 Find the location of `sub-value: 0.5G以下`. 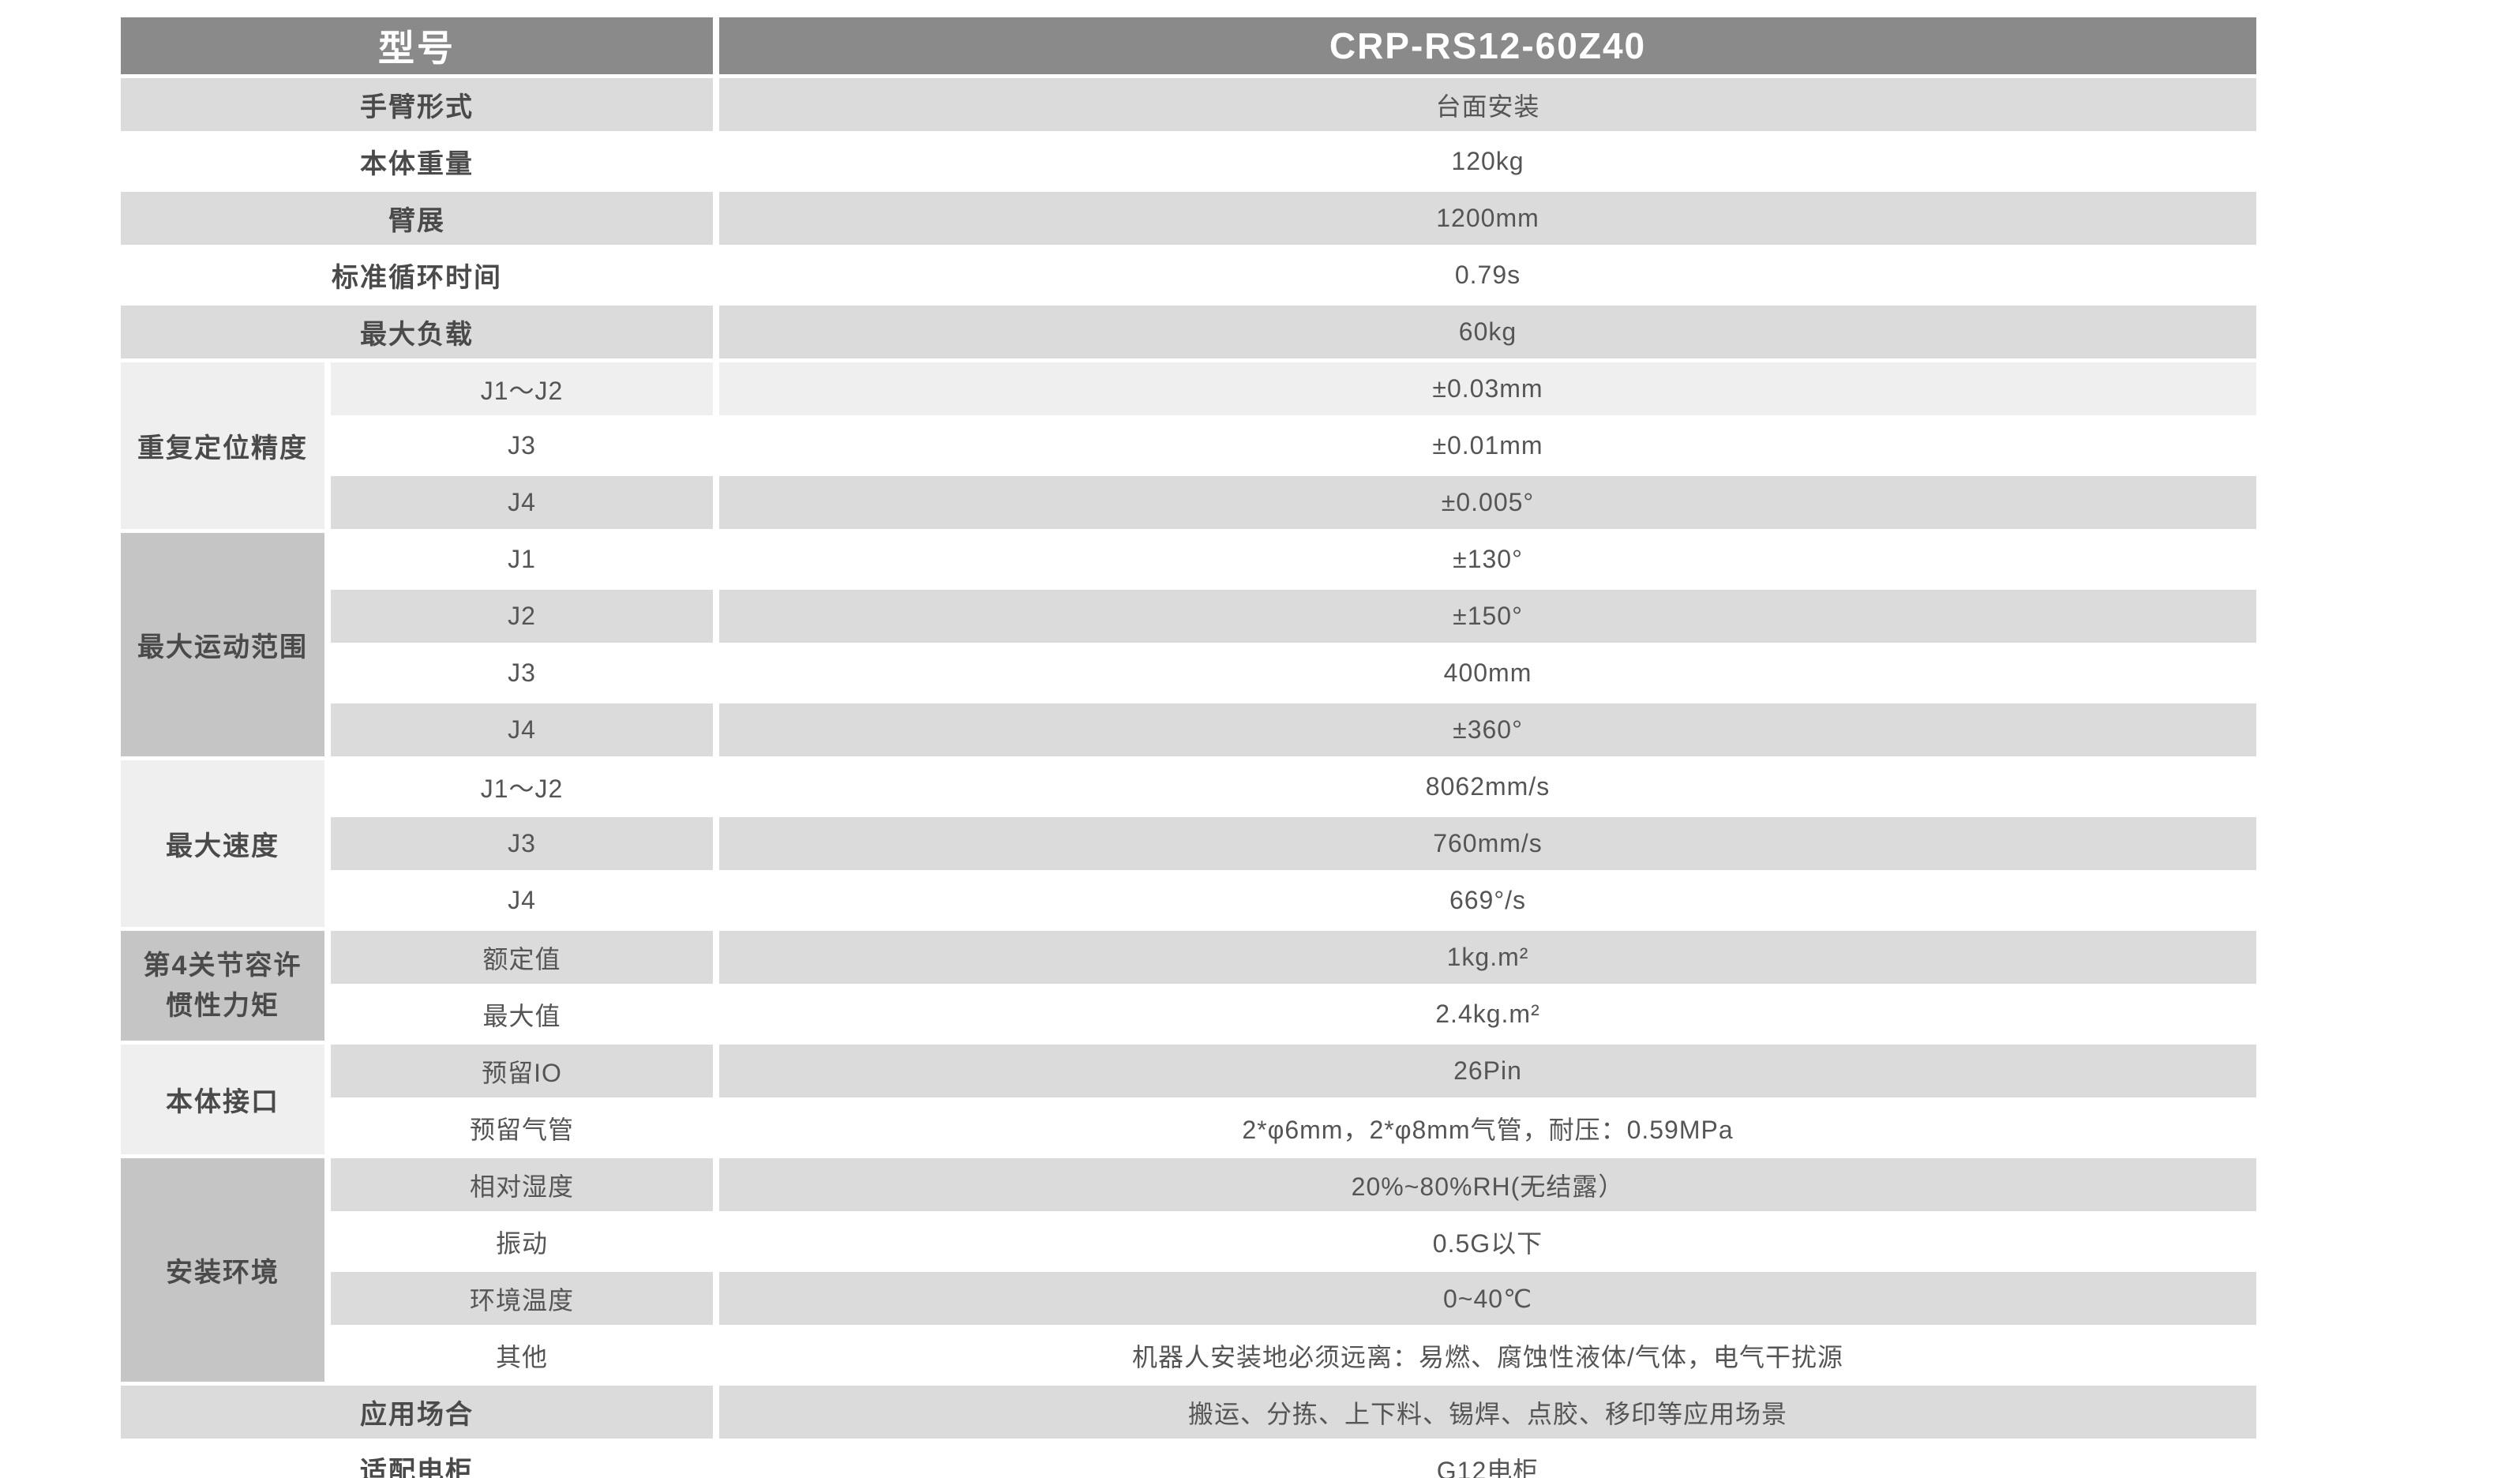

sub-value: 0.5G以下 is located at coordinates (1487, 1241).